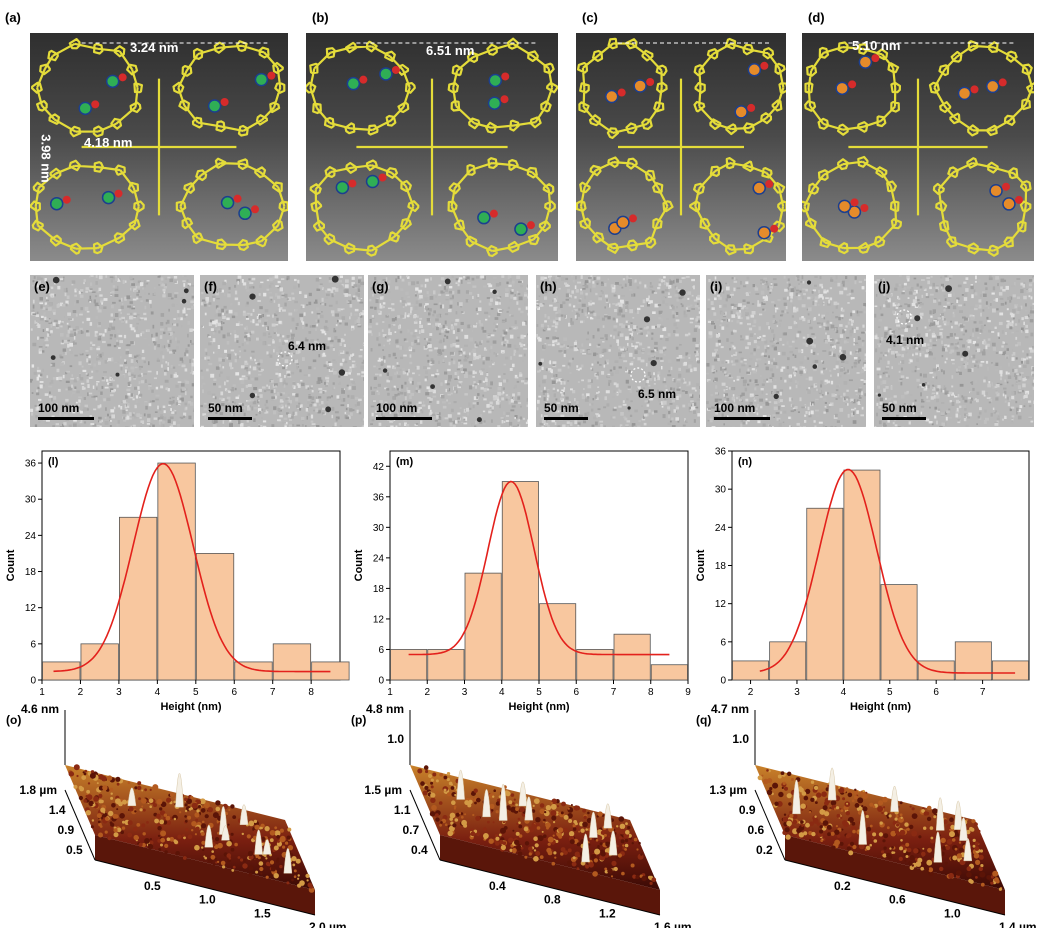 The width and height of the screenshot is (1039, 928). Describe the element at coordinates (13, 17) in the screenshot. I see `panel-label-a: (a)` at that location.